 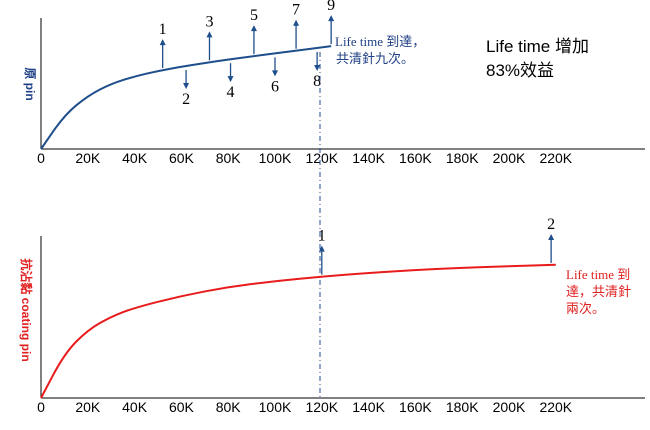 I want to click on marker-label: 9, so click(x=331, y=7).